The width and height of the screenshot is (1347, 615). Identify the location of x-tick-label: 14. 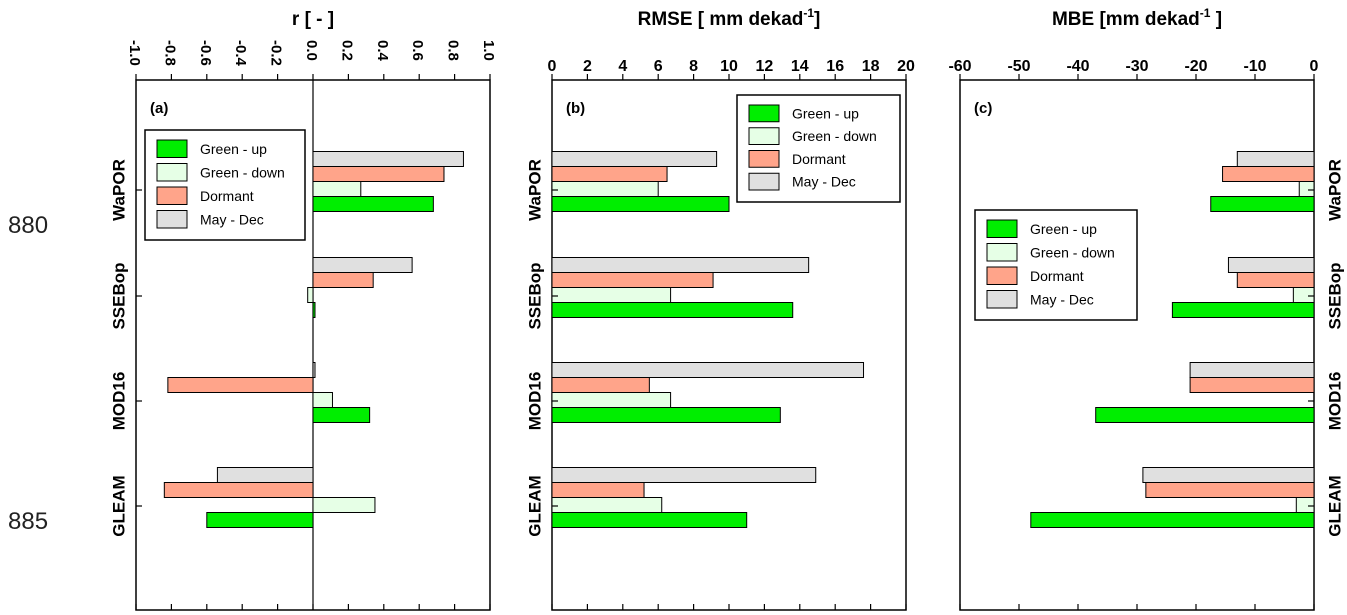
(800, 66).